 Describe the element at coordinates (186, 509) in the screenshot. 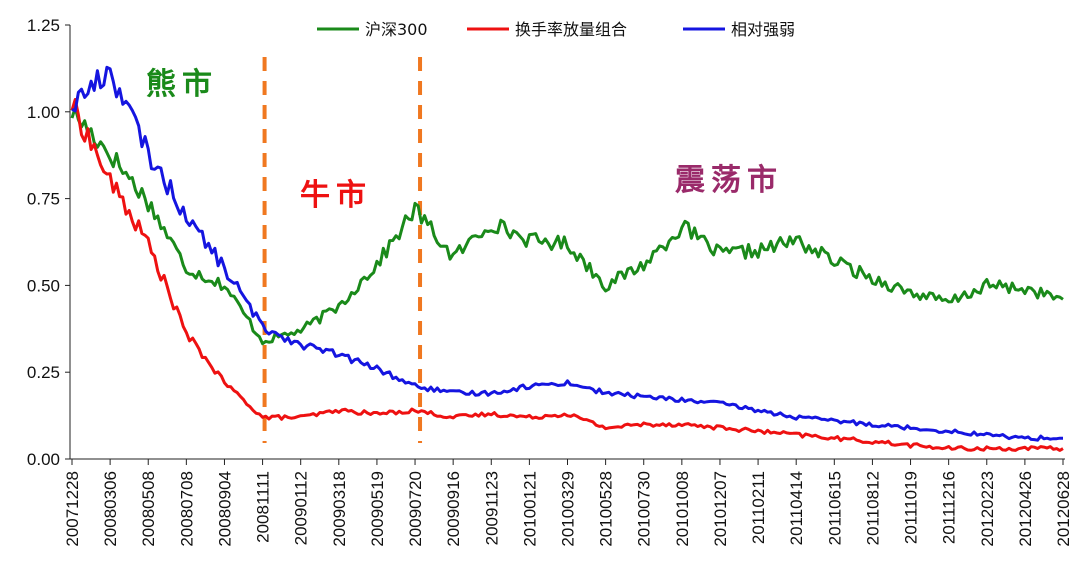

I see `x-tick-label: 20080708` at that location.